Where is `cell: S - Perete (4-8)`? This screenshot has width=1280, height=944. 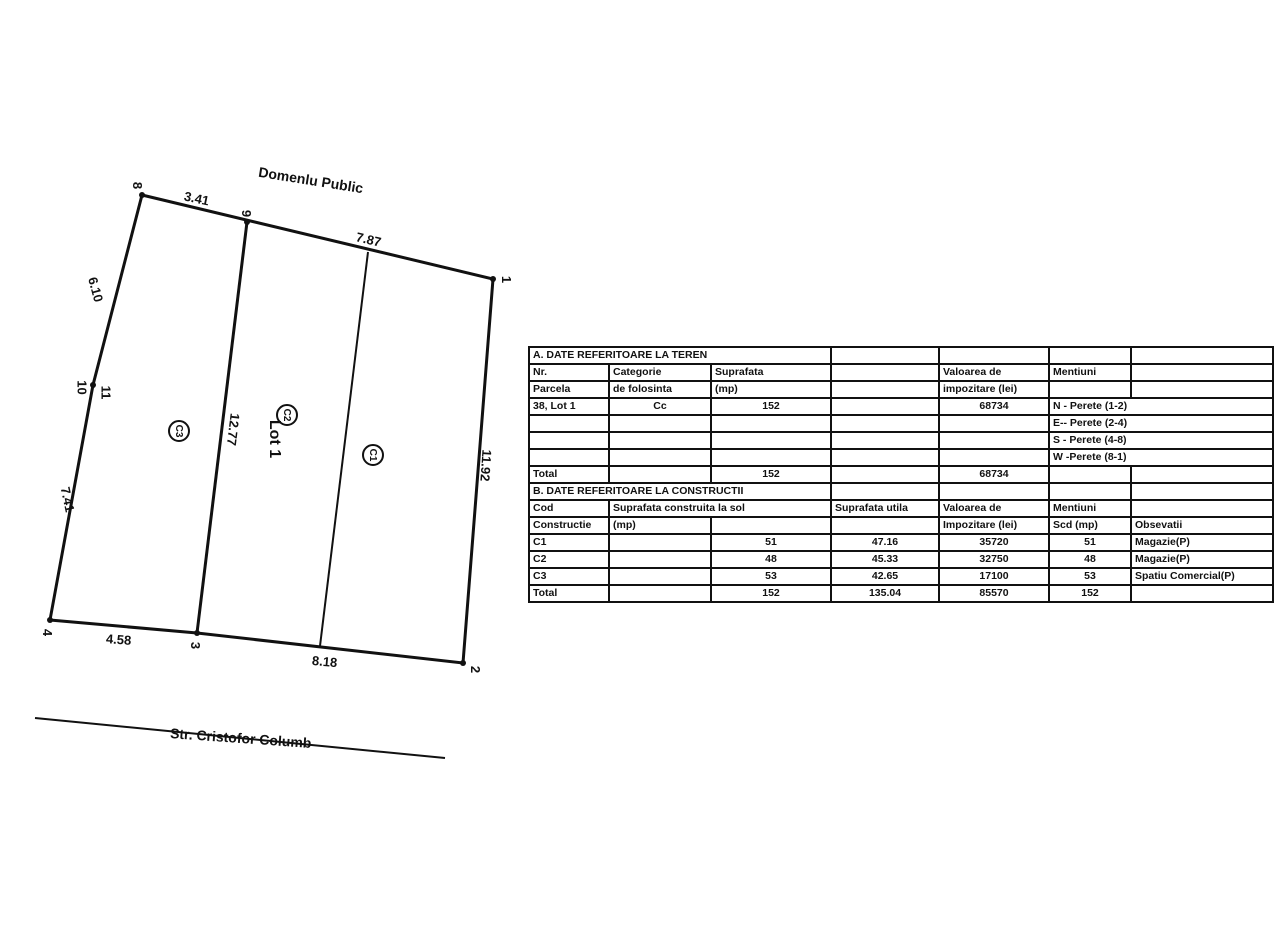 cell: S - Perete (4-8) is located at coordinates (1161, 440).